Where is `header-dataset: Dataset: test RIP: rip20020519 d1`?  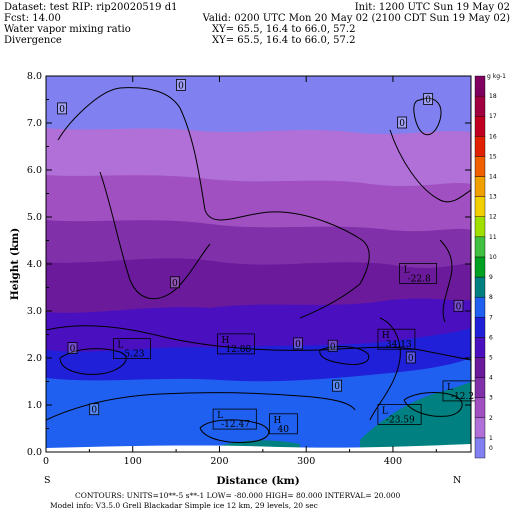
header-dataset: Dataset: test RIP: rip20020519 d1 is located at coordinates (90, 7).